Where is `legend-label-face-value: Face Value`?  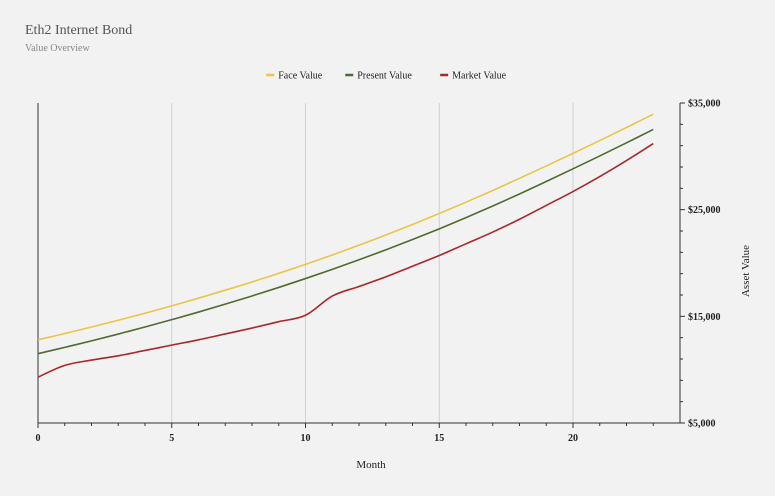 legend-label-face-value: Face Value is located at coordinates (300, 76).